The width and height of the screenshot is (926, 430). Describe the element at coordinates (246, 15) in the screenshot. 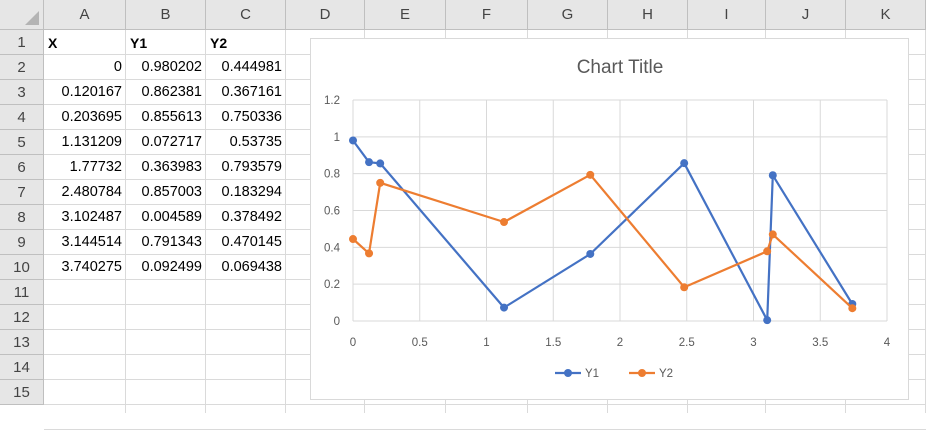

I see `column-header-c: C` at that location.